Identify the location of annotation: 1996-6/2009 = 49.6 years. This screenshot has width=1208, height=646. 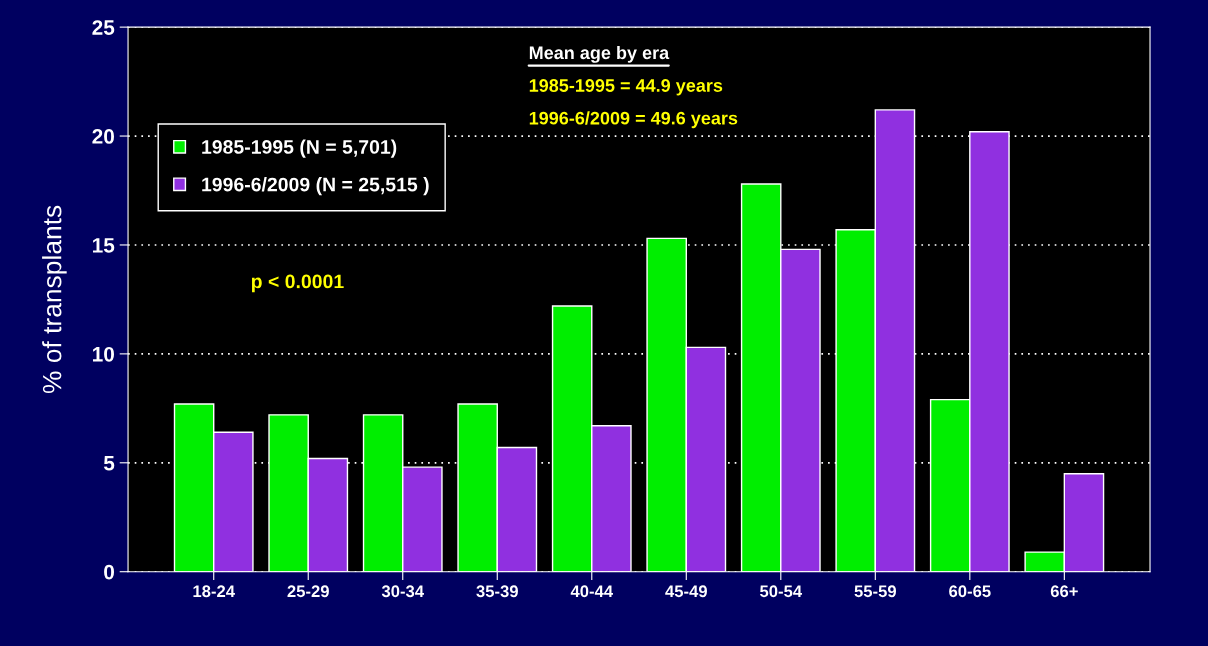
(633, 120).